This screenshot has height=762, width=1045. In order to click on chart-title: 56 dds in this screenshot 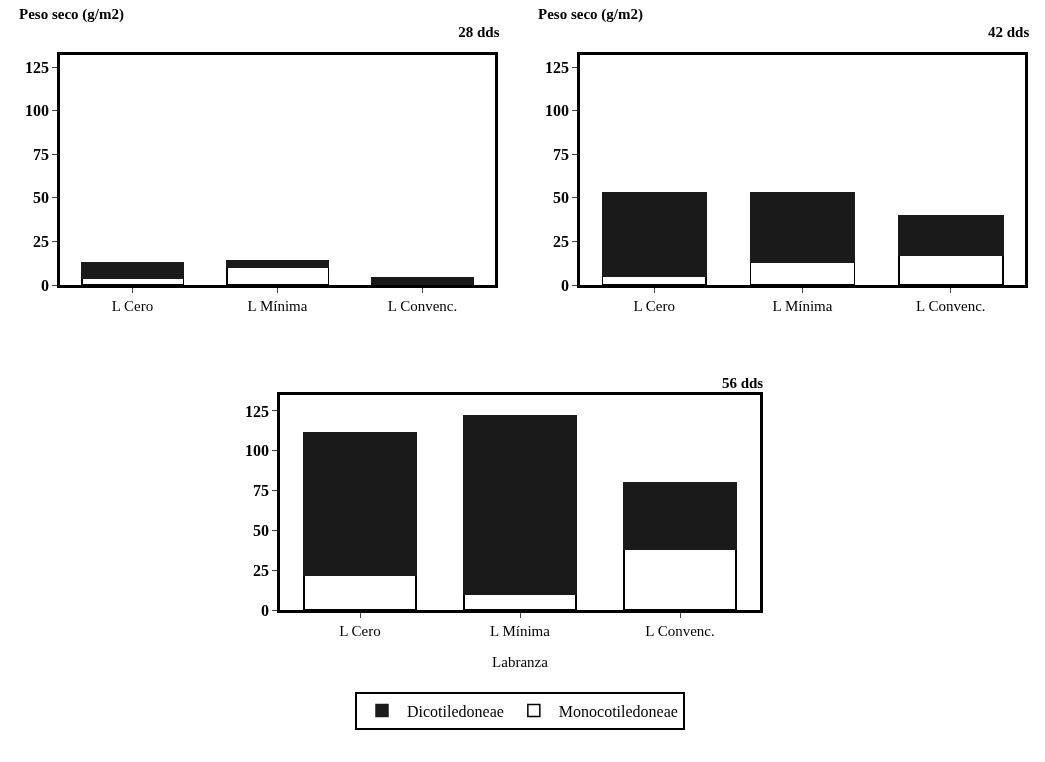, I will do `click(742, 383)`.